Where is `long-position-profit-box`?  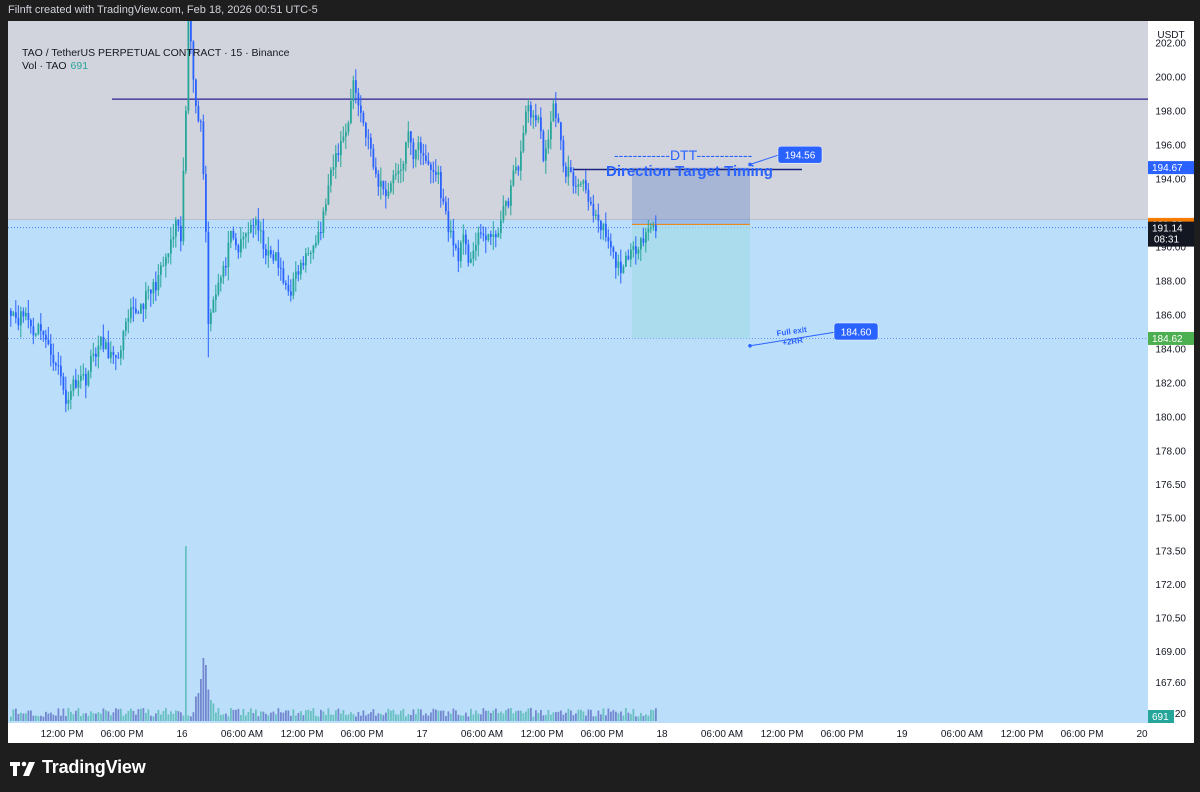
long-position-profit-box is located at coordinates (691, 196).